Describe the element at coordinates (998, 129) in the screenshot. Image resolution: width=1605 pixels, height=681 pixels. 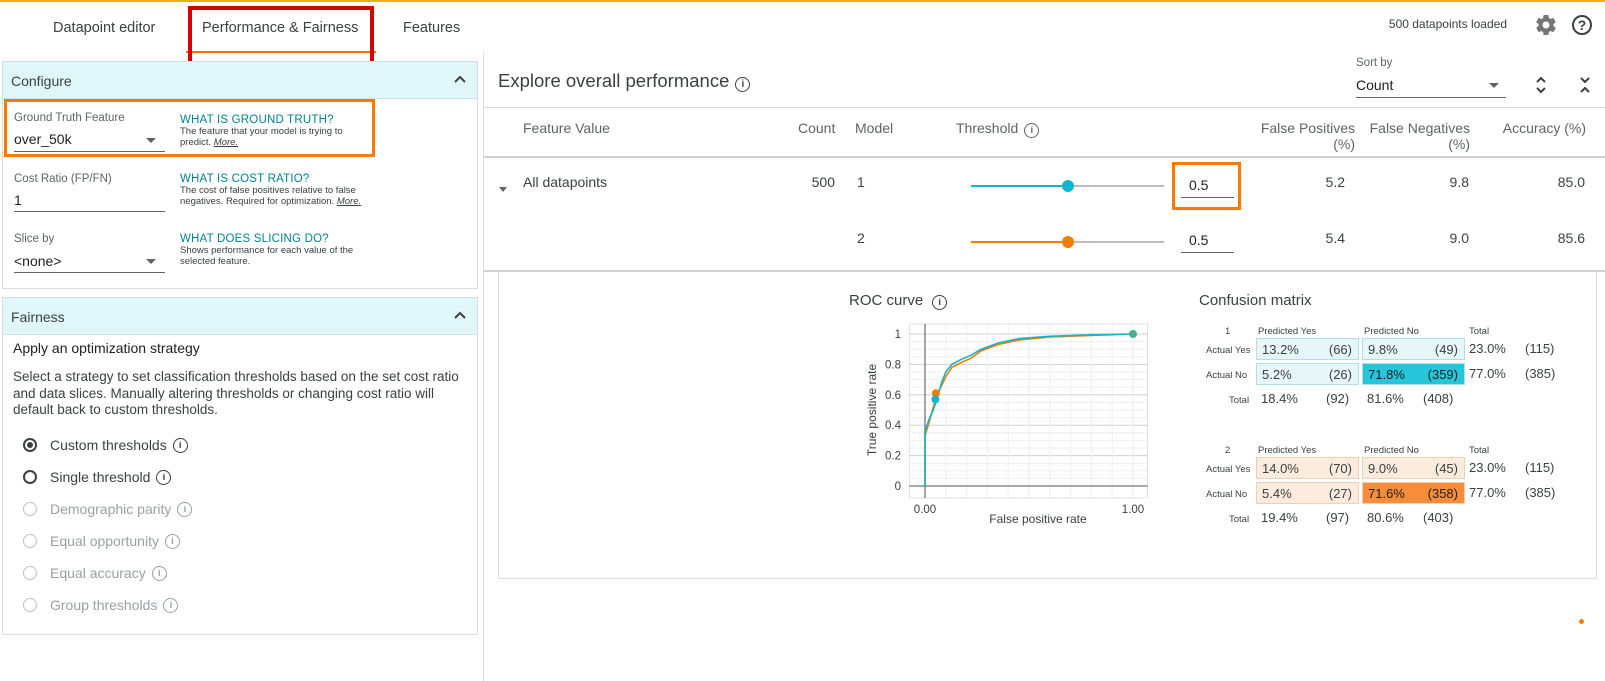
I see `col-threshold: Threshold i` at that location.